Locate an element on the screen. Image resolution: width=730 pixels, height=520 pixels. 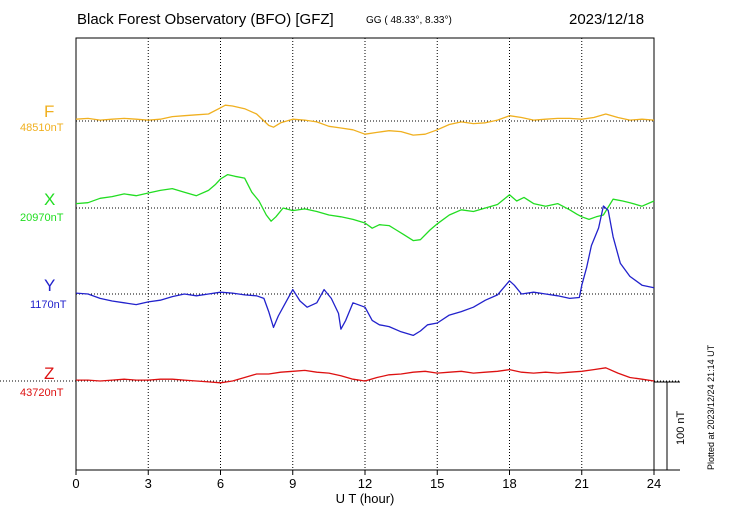
x-tick-label: 9 is located at coordinates (292, 483).